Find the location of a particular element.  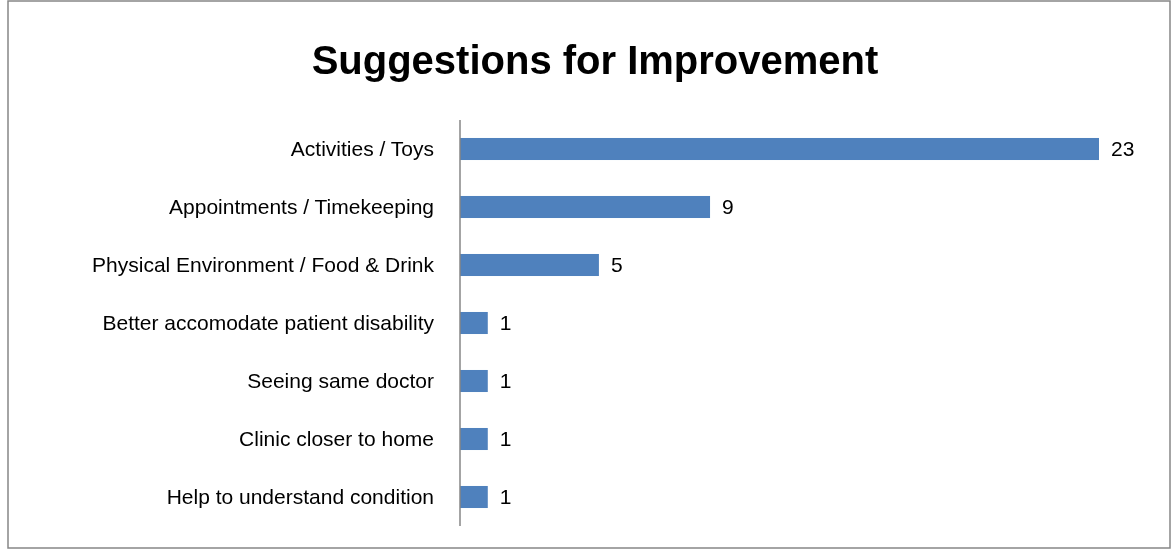

y-tick-label: Seeing same doctor is located at coordinates (340, 381).